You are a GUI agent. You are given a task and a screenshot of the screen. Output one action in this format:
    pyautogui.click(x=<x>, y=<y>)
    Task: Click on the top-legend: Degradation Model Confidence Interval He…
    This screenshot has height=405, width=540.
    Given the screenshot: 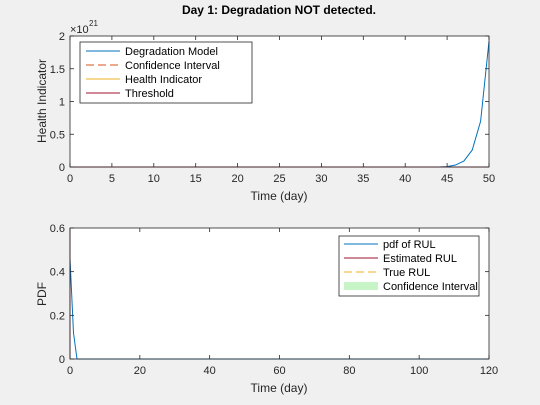 What is the action you would take?
    pyautogui.click(x=166, y=72)
    